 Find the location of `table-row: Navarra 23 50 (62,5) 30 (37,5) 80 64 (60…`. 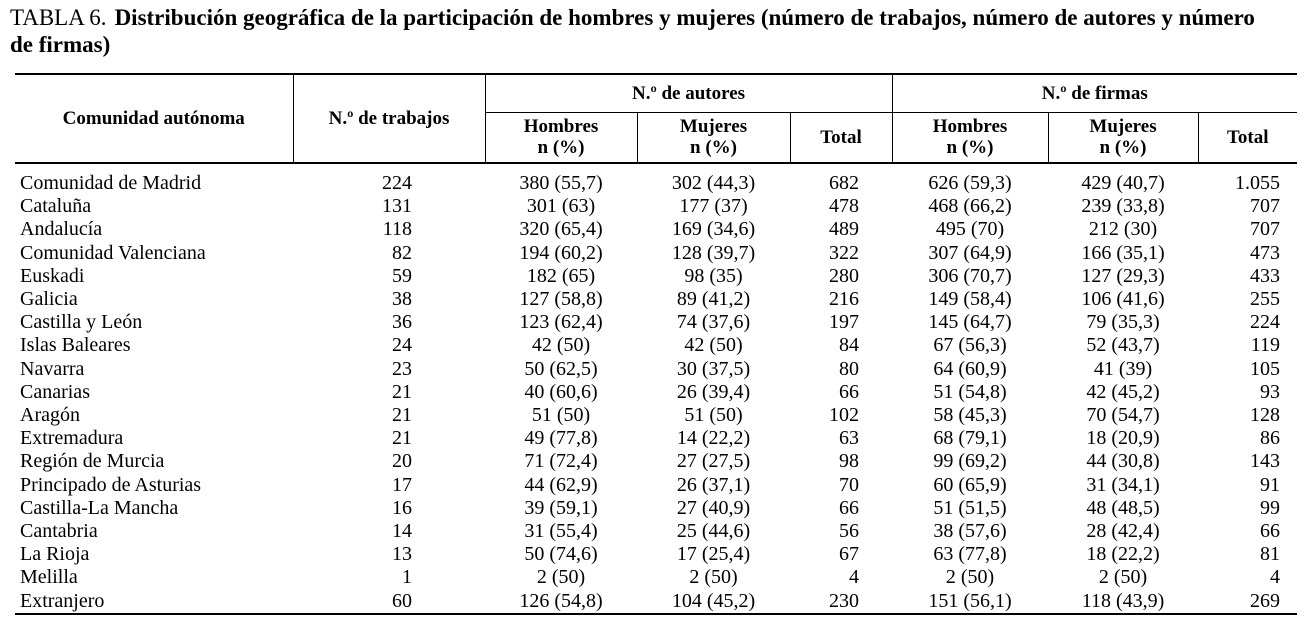

table-row: Navarra 23 50 (62,5) 30 (37,5) 80 64 (60… is located at coordinates (656, 369).